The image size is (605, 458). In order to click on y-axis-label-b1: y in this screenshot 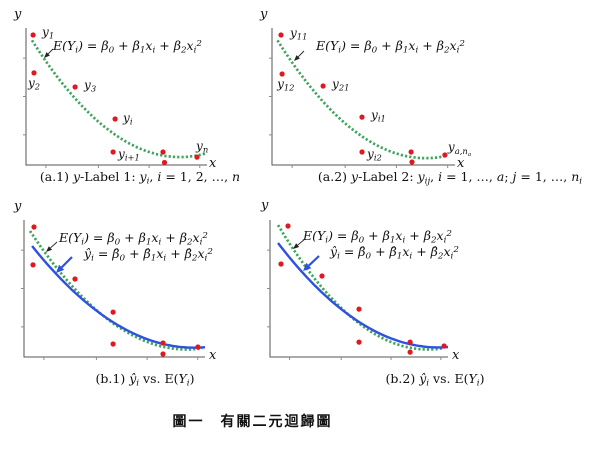, I will do `click(18, 206)`.